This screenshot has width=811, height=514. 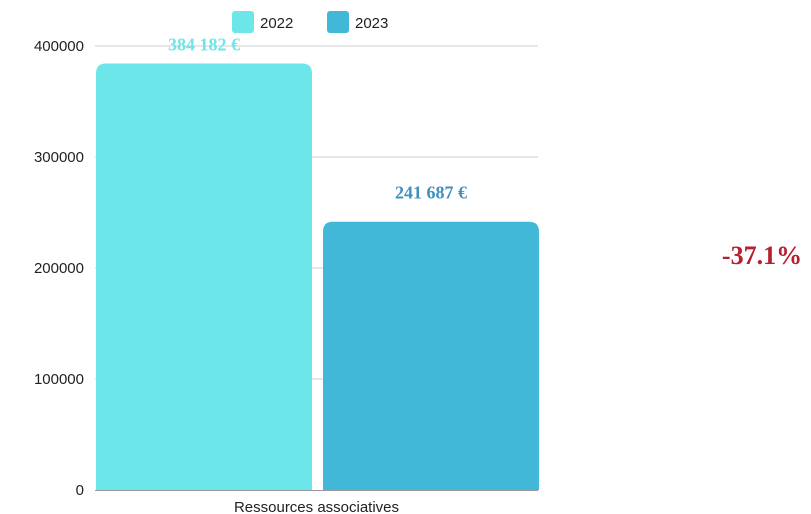 I want to click on legend-label-2022: 2022, so click(x=276, y=23).